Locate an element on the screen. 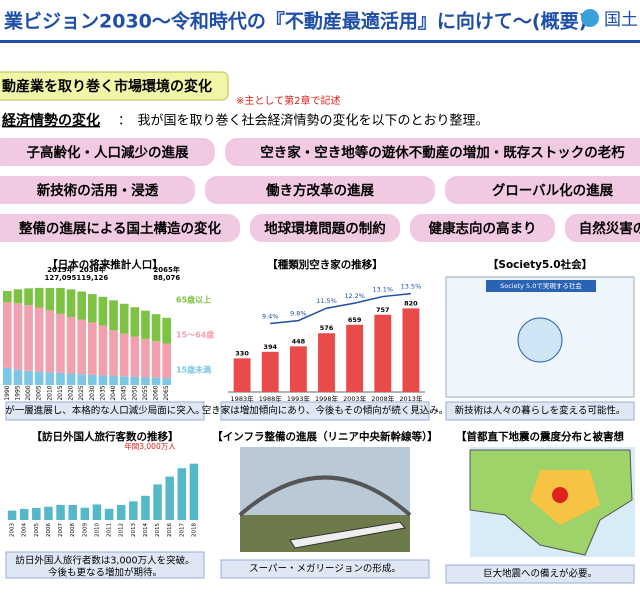 The width and height of the screenshot is (640, 598). caption: 訪日外国人旅行者数は3,000万人を突破。 is located at coordinates (104, 561).